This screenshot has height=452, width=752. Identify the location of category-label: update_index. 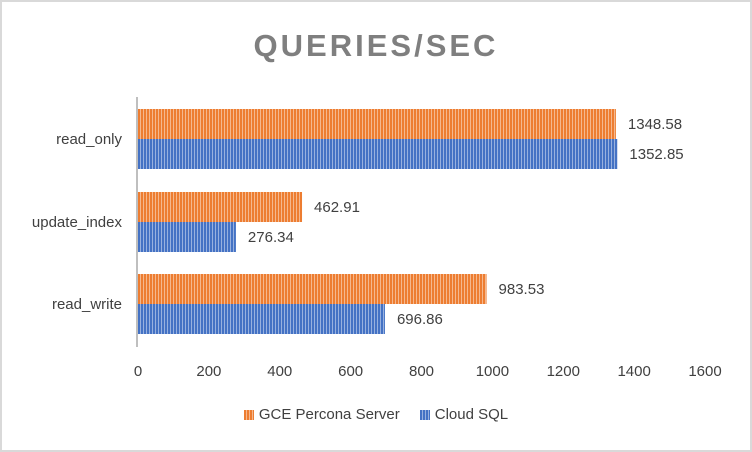
(77, 222).